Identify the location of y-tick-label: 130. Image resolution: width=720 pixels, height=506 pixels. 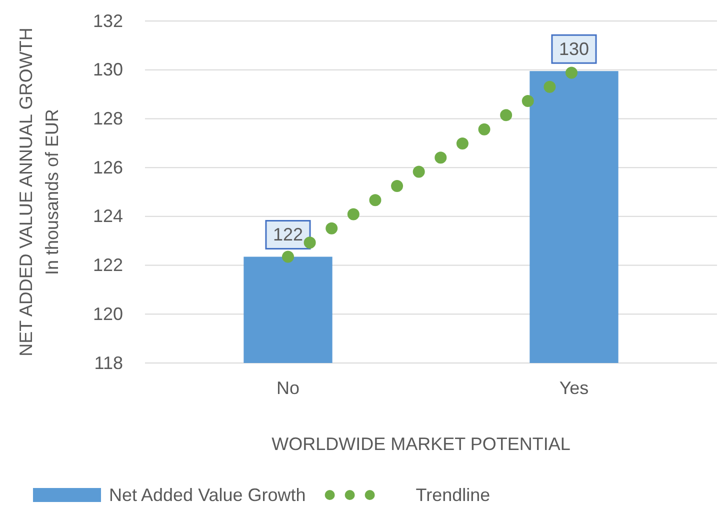
(107, 70).